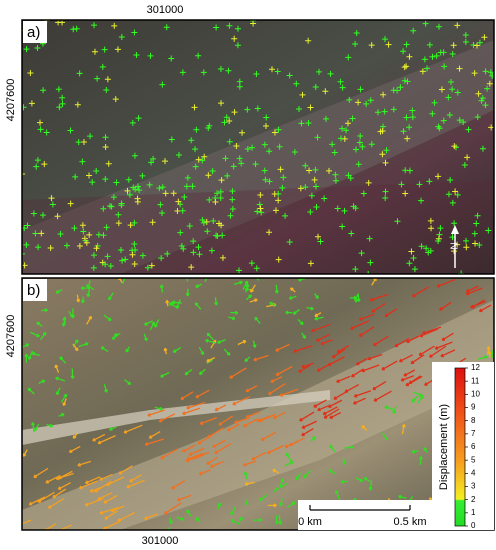  I want to click on panel-label: a), so click(33, 32).